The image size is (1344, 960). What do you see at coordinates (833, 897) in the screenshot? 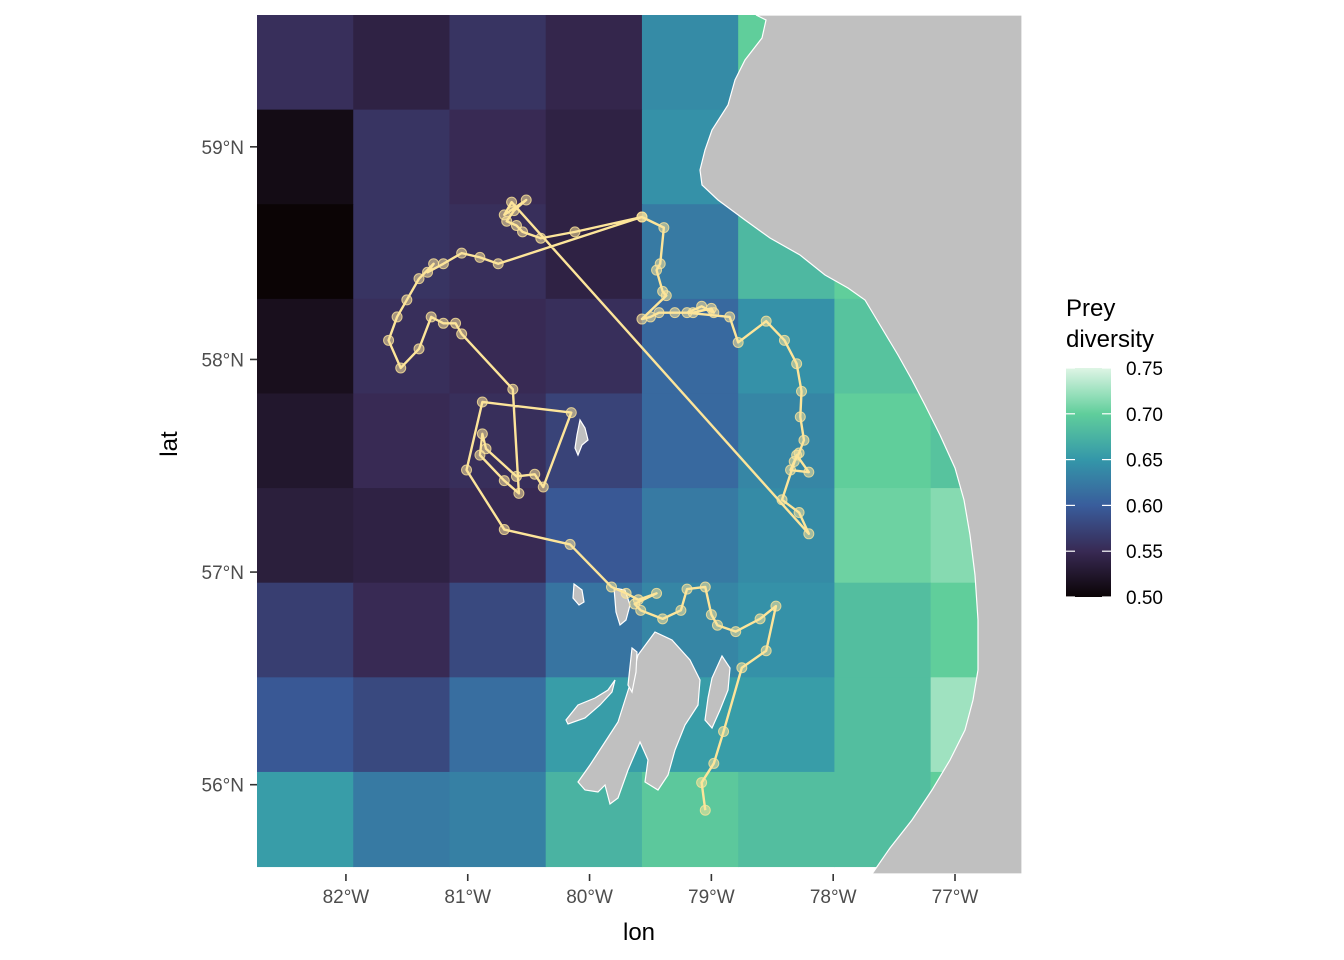
I see `x-tick-label: 78°W` at bounding box center [833, 897].